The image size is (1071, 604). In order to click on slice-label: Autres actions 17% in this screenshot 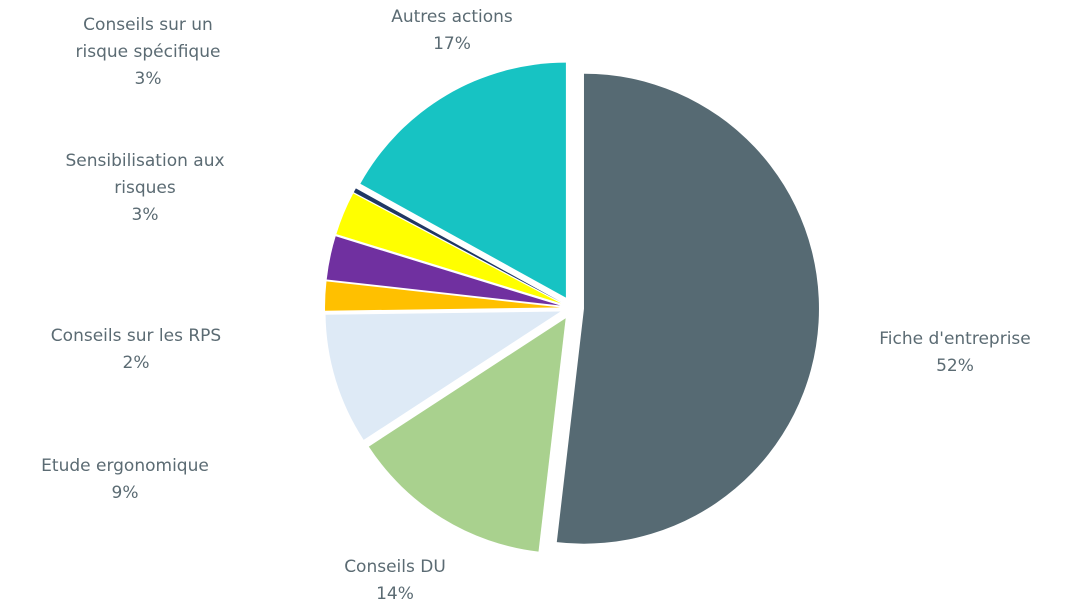, I will do `click(452, 31)`.